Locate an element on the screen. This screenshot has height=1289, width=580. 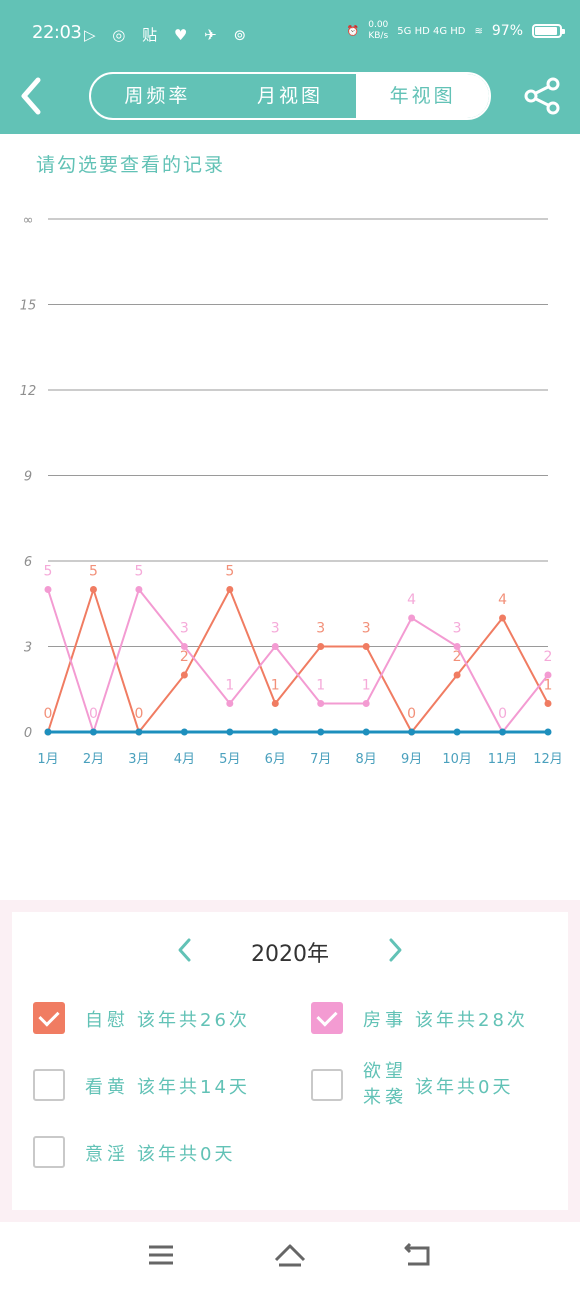
battery-percent: 97% is located at coordinates (507, 31).